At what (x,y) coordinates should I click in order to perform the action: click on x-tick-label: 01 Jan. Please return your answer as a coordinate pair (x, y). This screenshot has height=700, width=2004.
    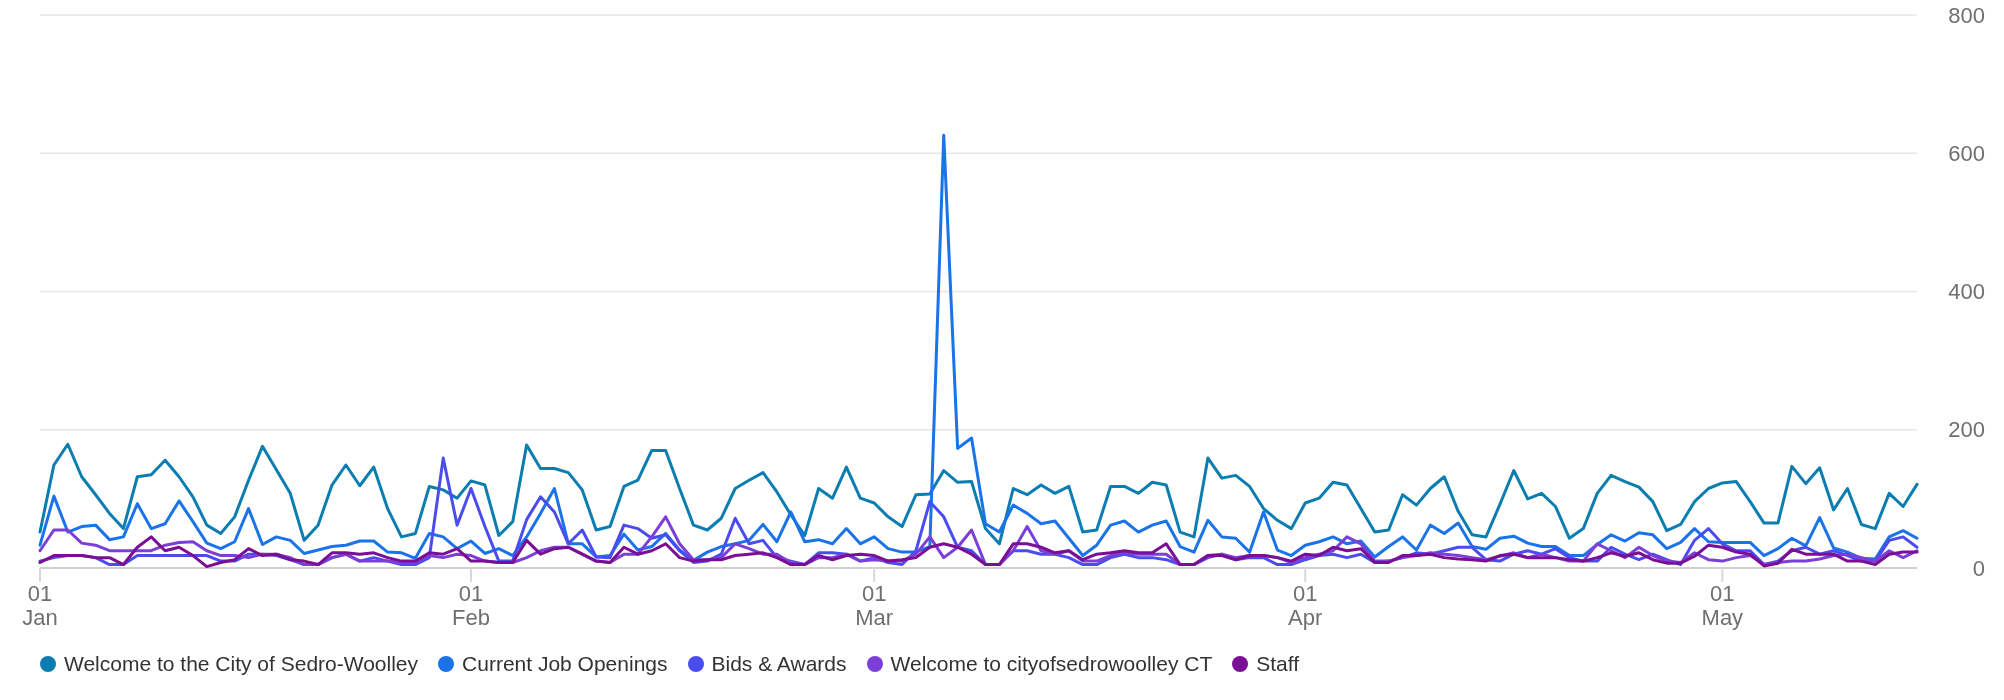
    Looking at the image, I should click on (40, 605).